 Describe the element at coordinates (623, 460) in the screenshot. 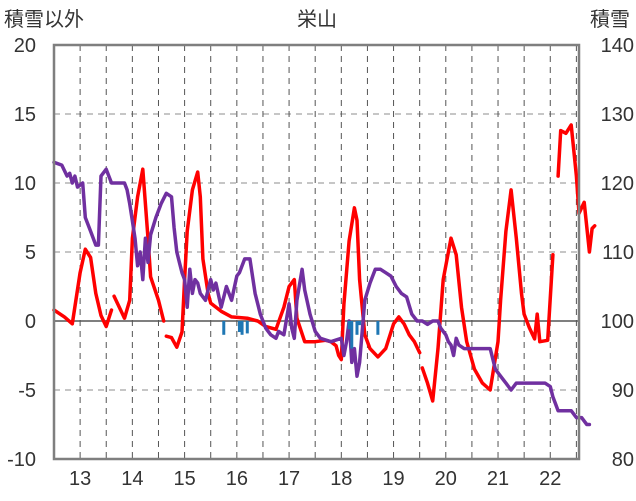

I see `right-tick-6: 80` at that location.